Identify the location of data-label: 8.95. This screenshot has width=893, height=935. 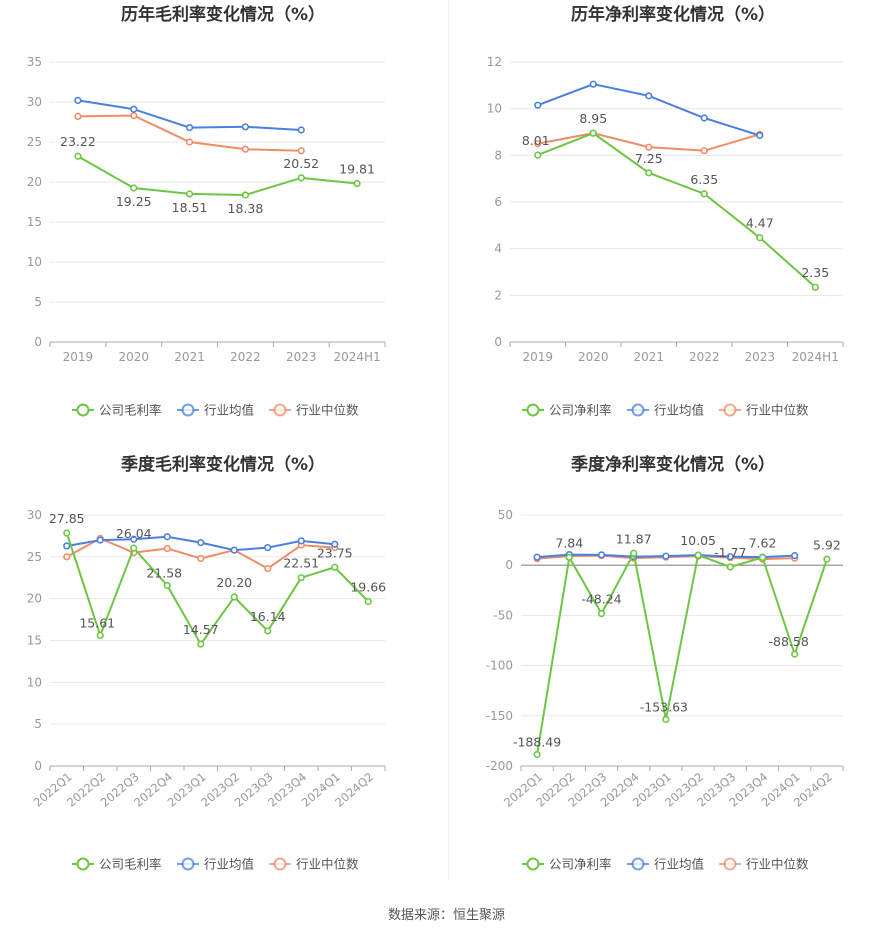
(593, 118).